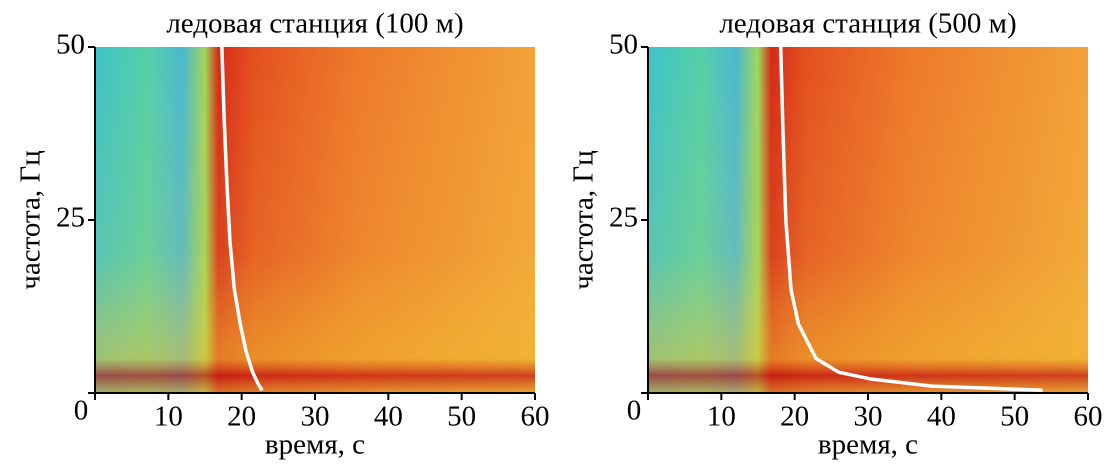 This screenshot has width=1105, height=470. What do you see at coordinates (867, 24) in the screenshot?
I see `chart-title: ледовая станция (500 м)` at bounding box center [867, 24].